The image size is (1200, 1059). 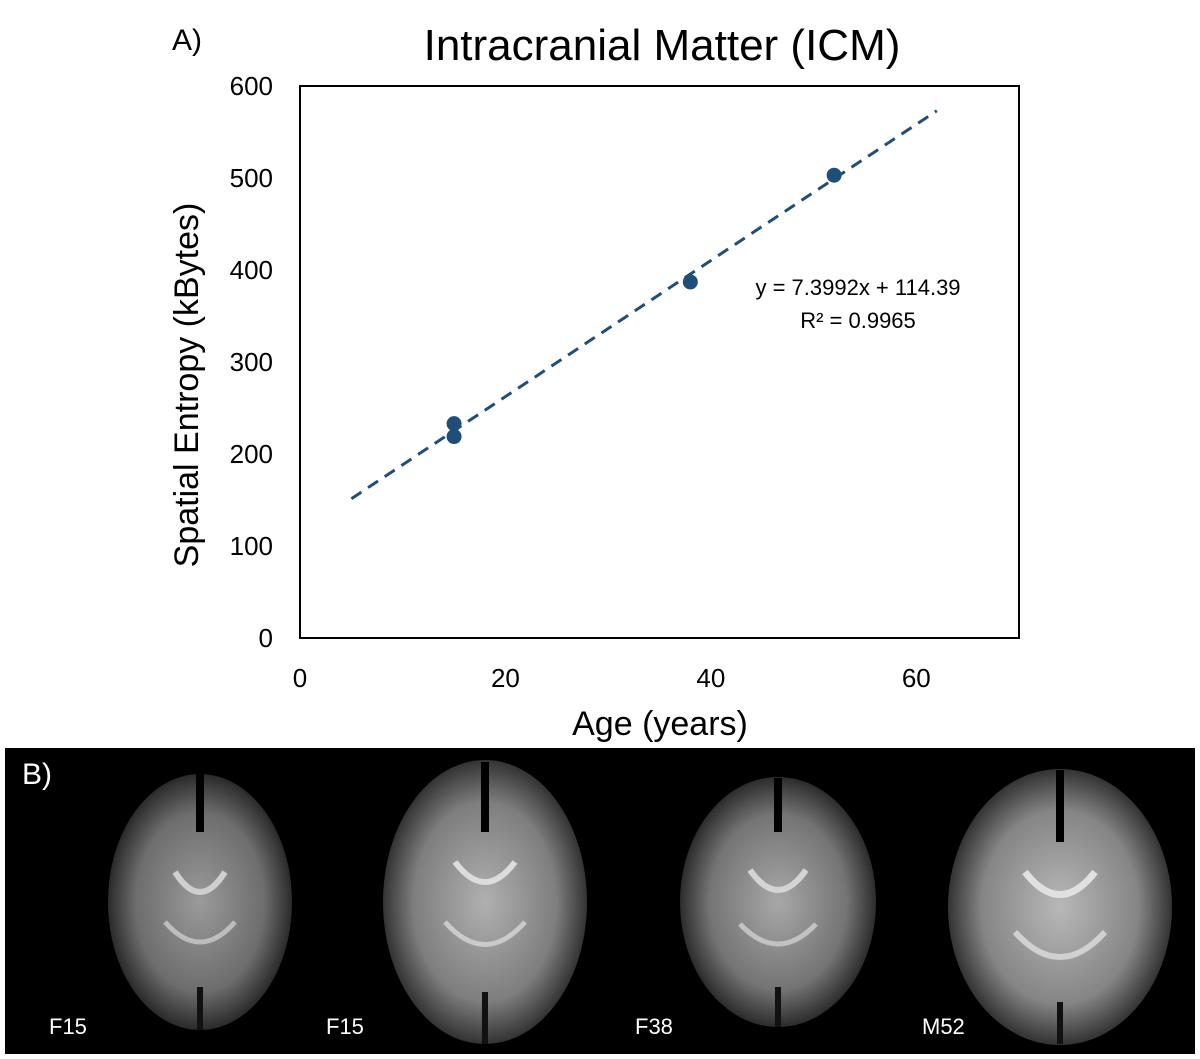 What do you see at coordinates (857, 287) in the screenshot?
I see `trendline-equation: y = 7.3992x + 114.39` at bounding box center [857, 287].